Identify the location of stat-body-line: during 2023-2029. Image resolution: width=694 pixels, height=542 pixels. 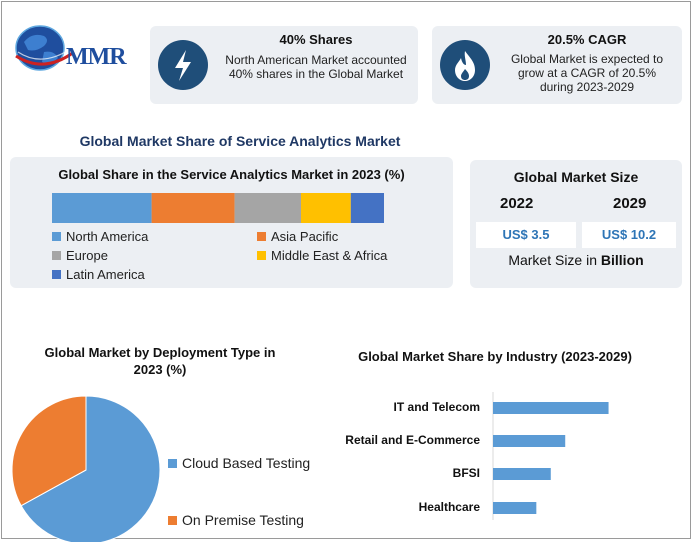
(587, 87).